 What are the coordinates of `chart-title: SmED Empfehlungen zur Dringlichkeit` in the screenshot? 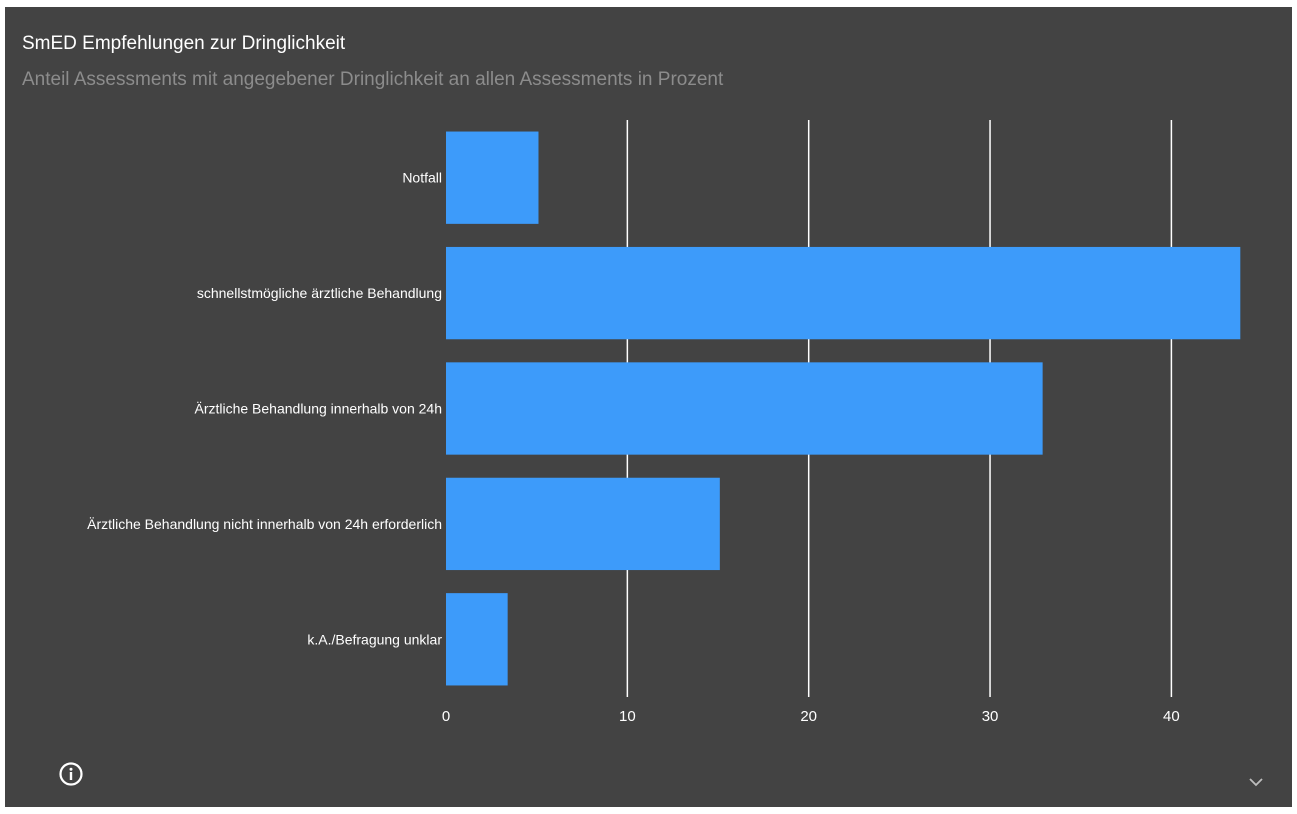 It's located at (184, 43).